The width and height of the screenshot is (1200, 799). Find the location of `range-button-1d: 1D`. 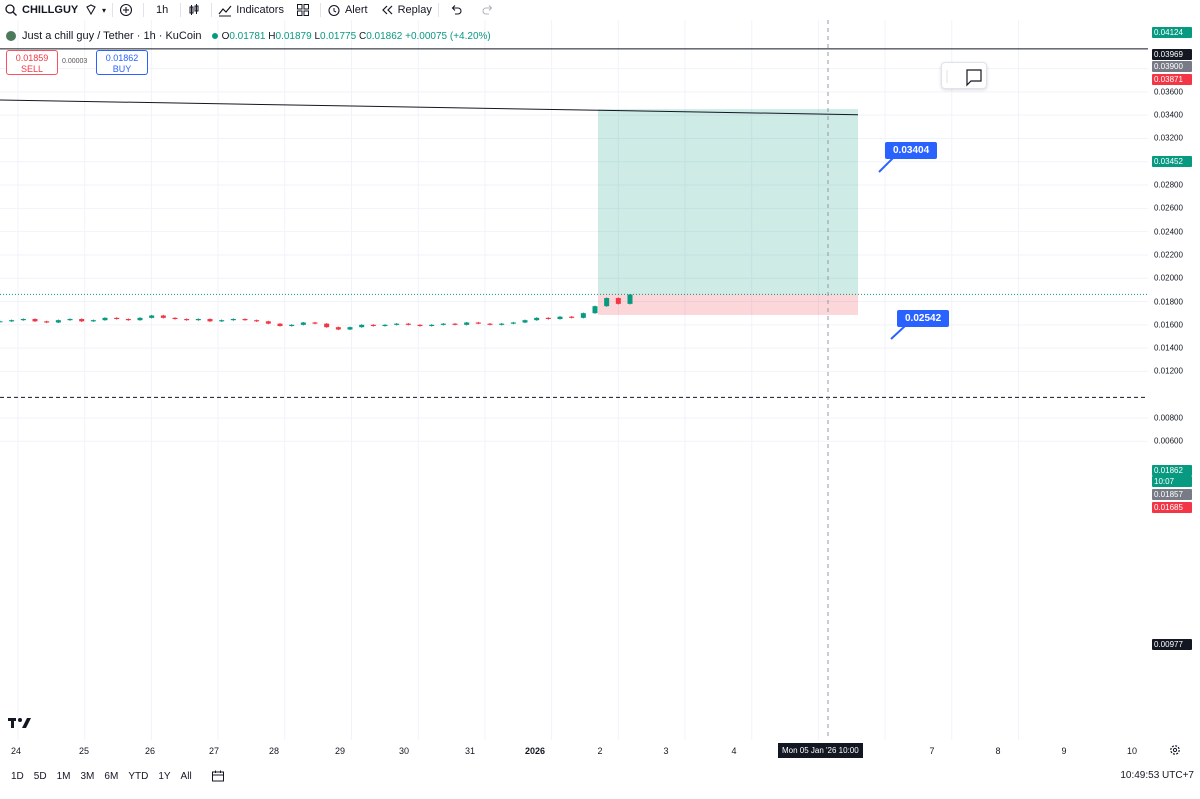

range-button-1d: 1D is located at coordinates (17, 776).